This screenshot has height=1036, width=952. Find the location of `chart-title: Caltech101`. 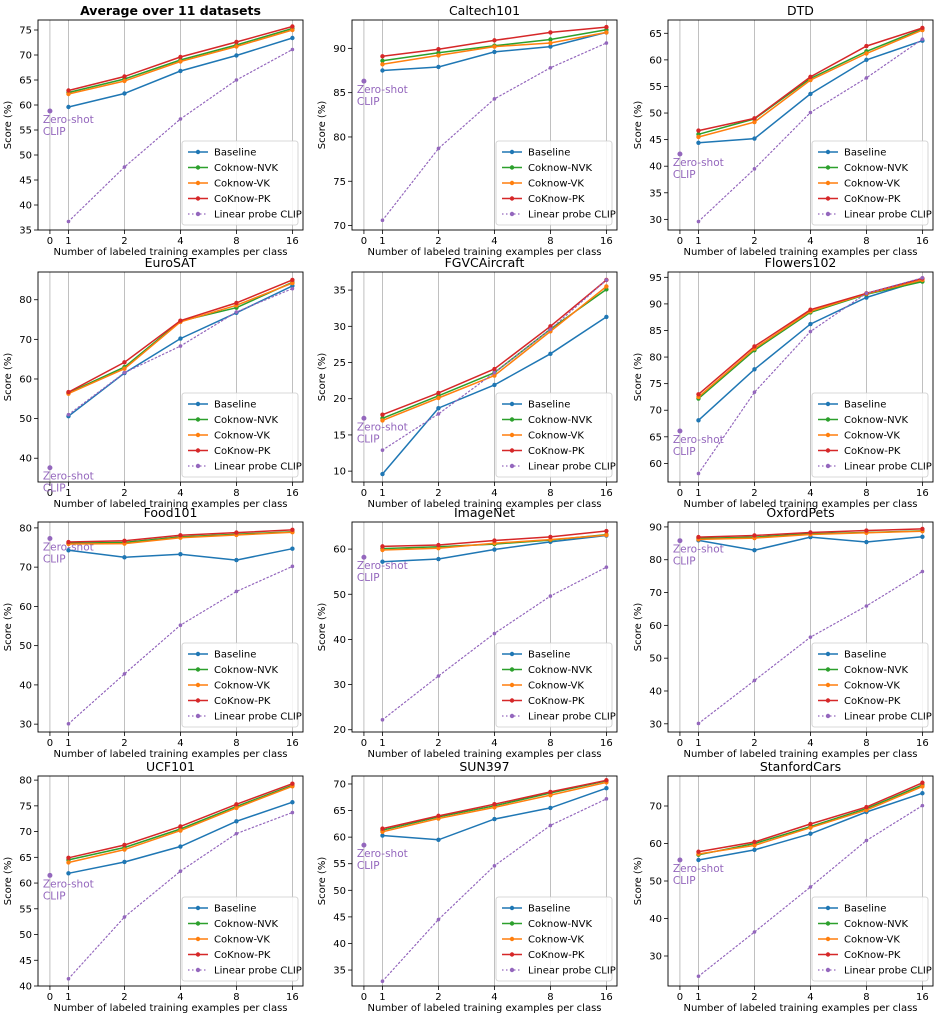

chart-title: Caltech101 is located at coordinates (484, 10).